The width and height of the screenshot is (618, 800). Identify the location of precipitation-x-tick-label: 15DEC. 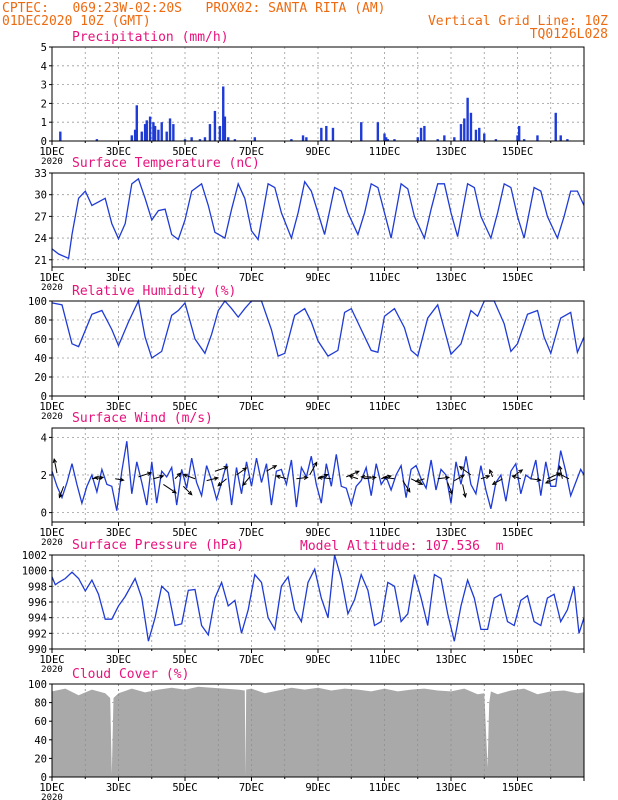
(518, 152).